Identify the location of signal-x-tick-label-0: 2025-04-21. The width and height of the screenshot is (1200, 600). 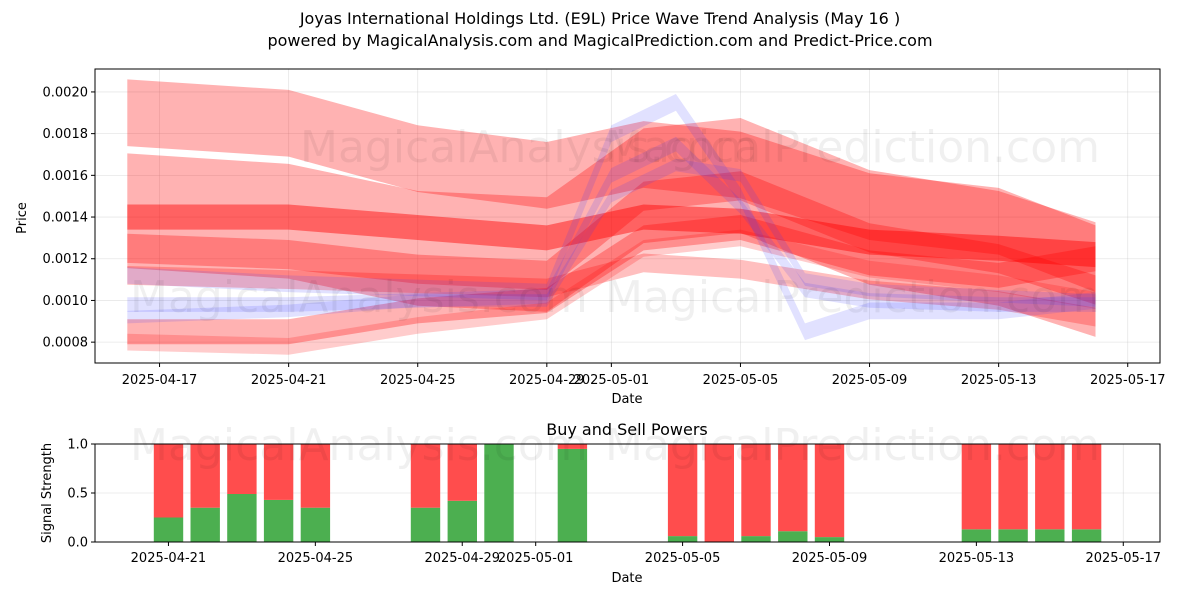
(169, 558).